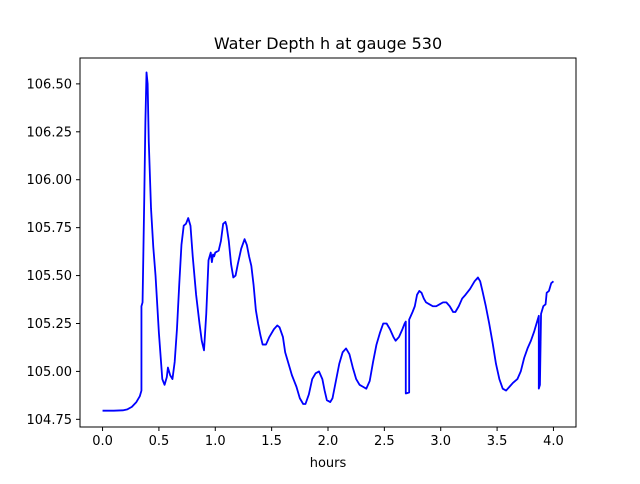 This screenshot has height=484, width=640. What do you see at coordinates (50, 276) in the screenshot?
I see `y-tick-label: 105.50` at bounding box center [50, 276].